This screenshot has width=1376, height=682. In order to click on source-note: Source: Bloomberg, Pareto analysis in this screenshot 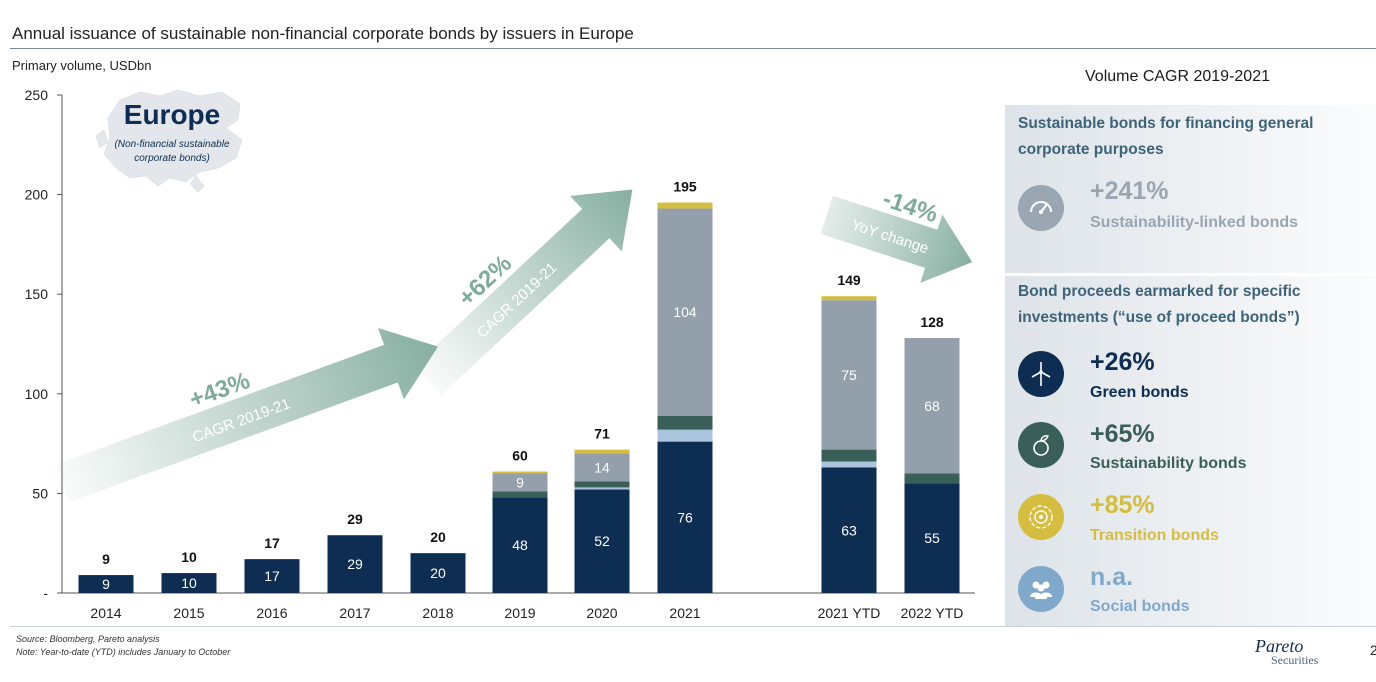, I will do `click(88, 639)`.